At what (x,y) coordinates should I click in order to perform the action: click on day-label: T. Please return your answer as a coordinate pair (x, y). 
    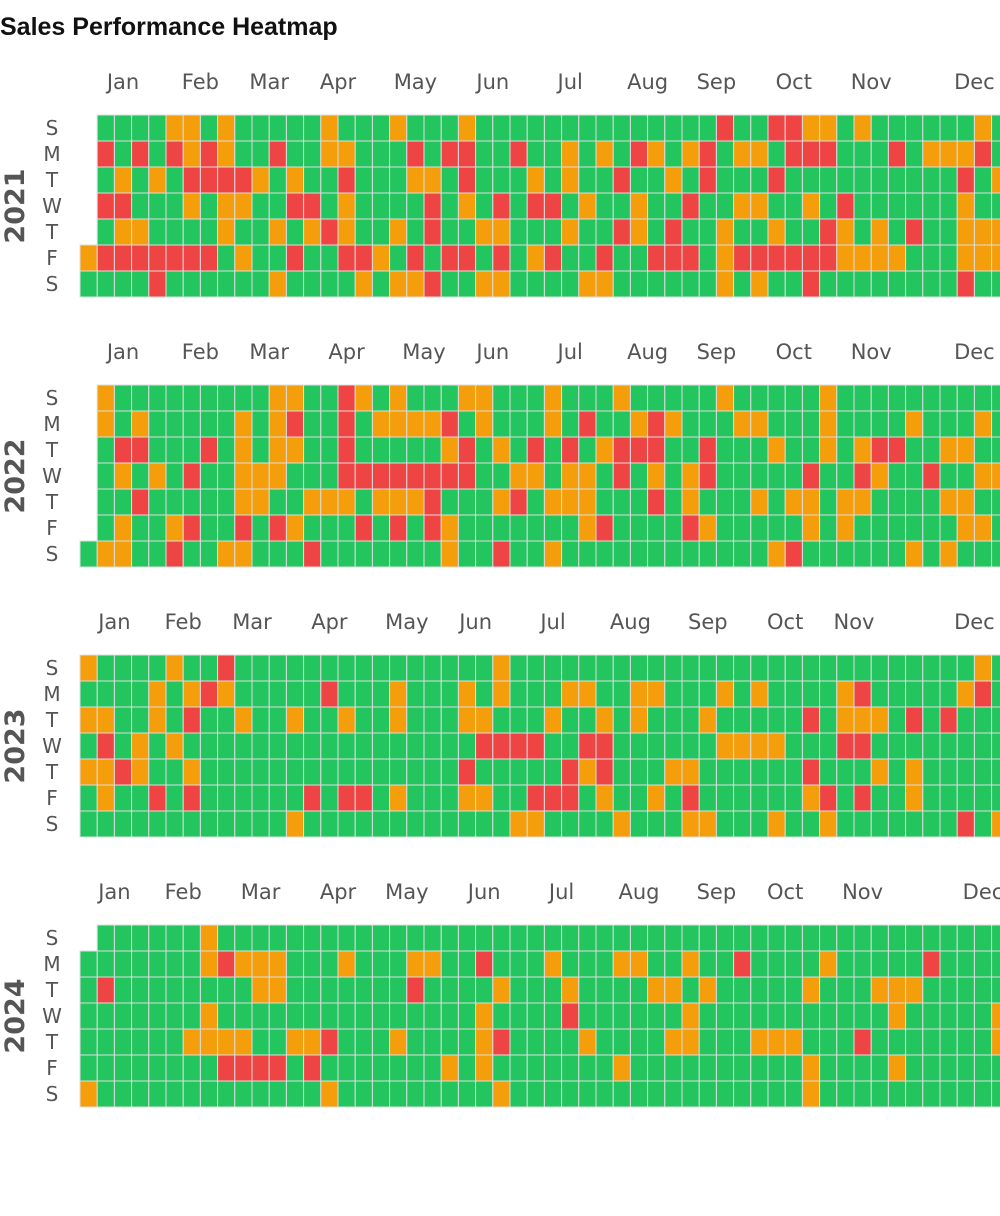
    Looking at the image, I should click on (52, 450).